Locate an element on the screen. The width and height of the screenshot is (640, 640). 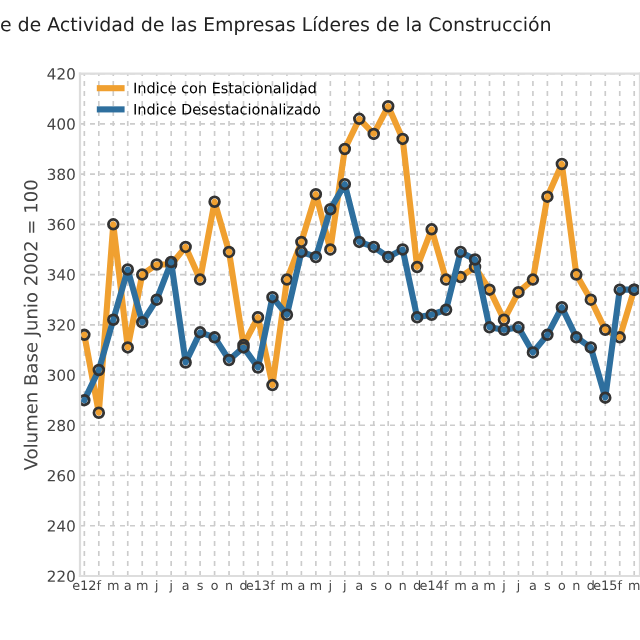
chart-title: e de Actividad de las Empresas Líderes de la Construcción is located at coordinates (275, 26).